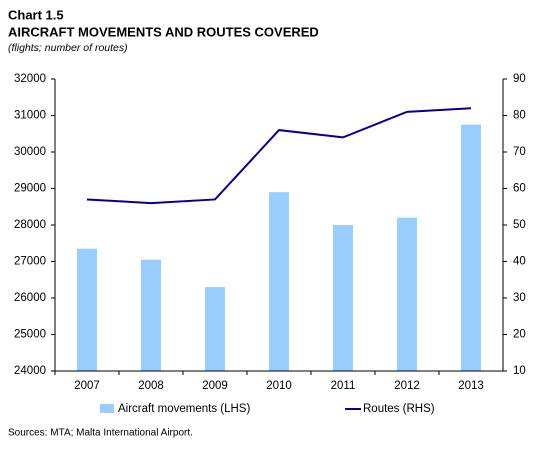 This screenshot has width=540, height=454. What do you see at coordinates (68, 48) in the screenshot?
I see `chart-subtitle: (flights; number of routes)` at bounding box center [68, 48].